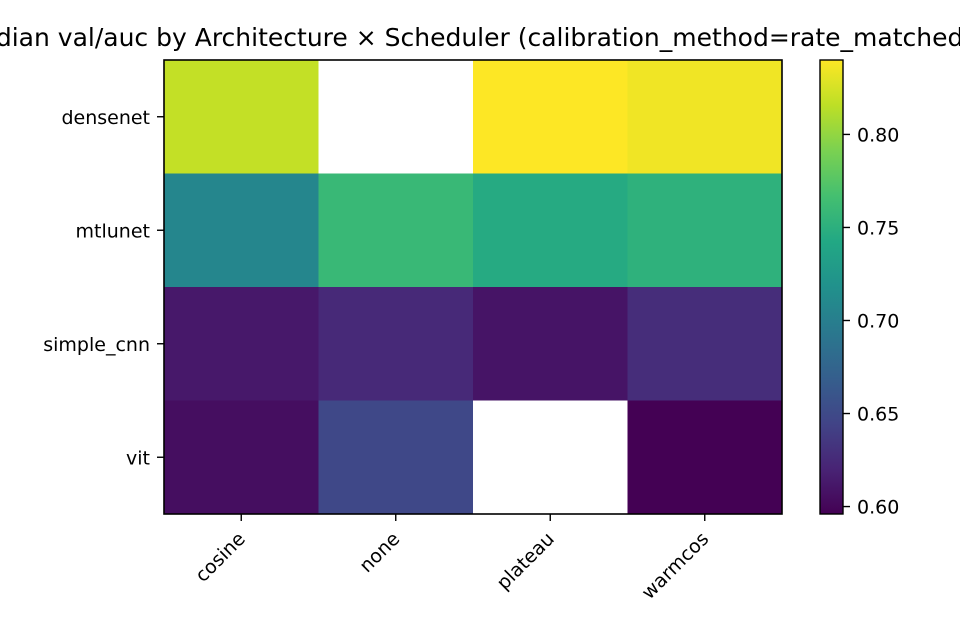 This screenshot has height=640, width=960. I want to click on colorbar-gradient, so click(831, 287).